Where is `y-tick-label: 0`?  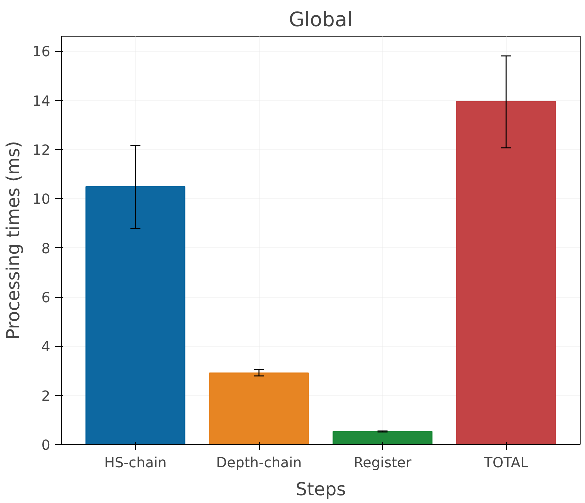 y-tick-label: 0 is located at coordinates (46, 446).